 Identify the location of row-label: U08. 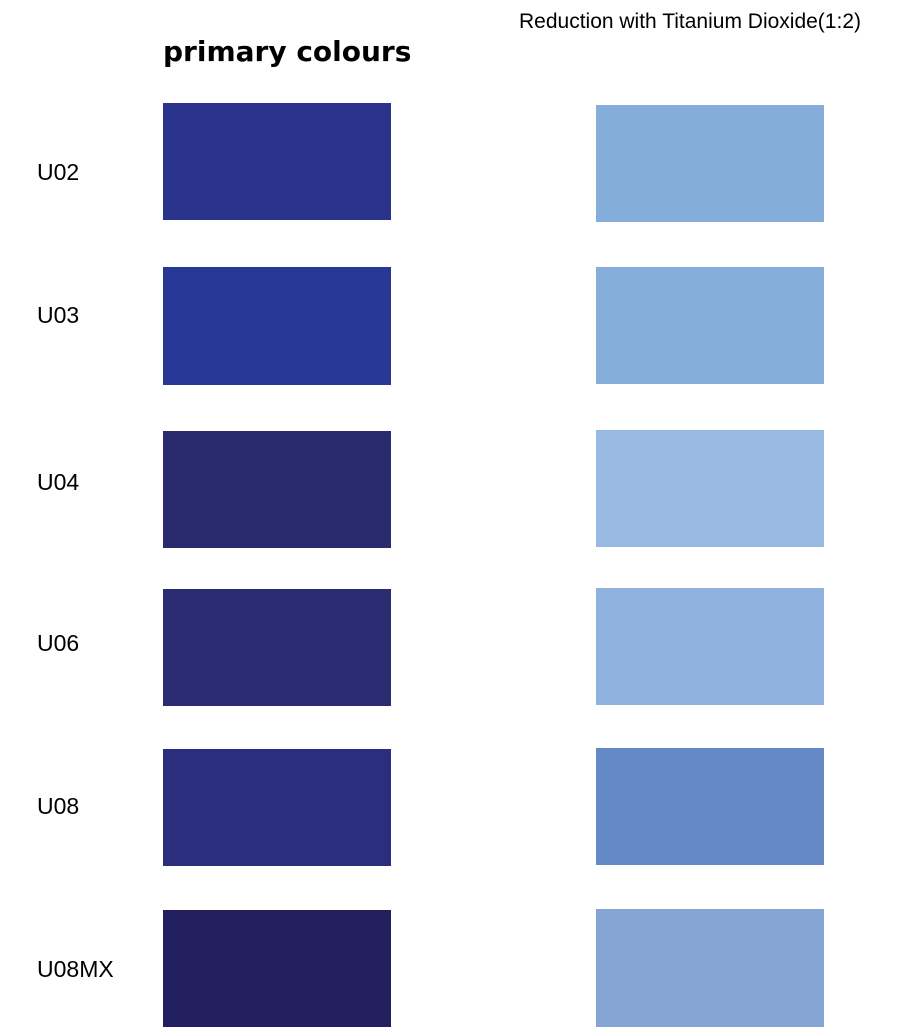
(58, 806).